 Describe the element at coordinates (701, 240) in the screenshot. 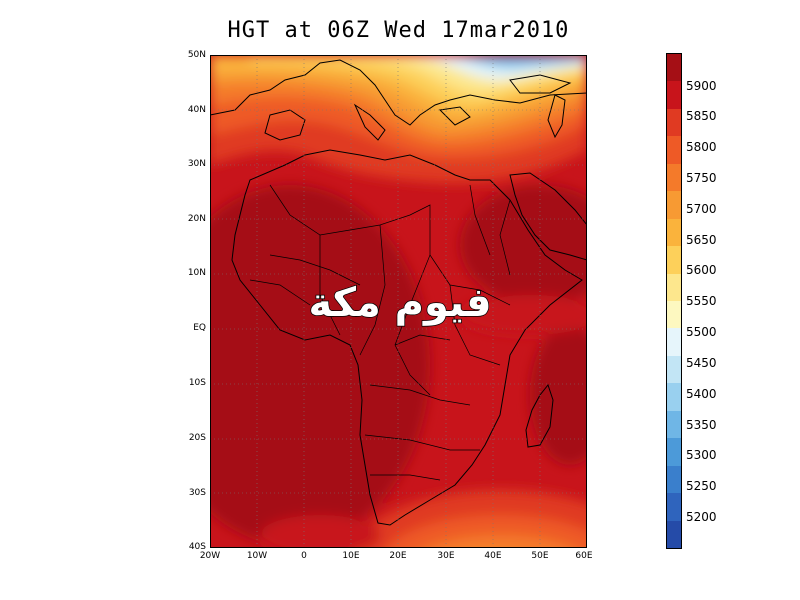

I see `colorbar-label: 5650` at that location.